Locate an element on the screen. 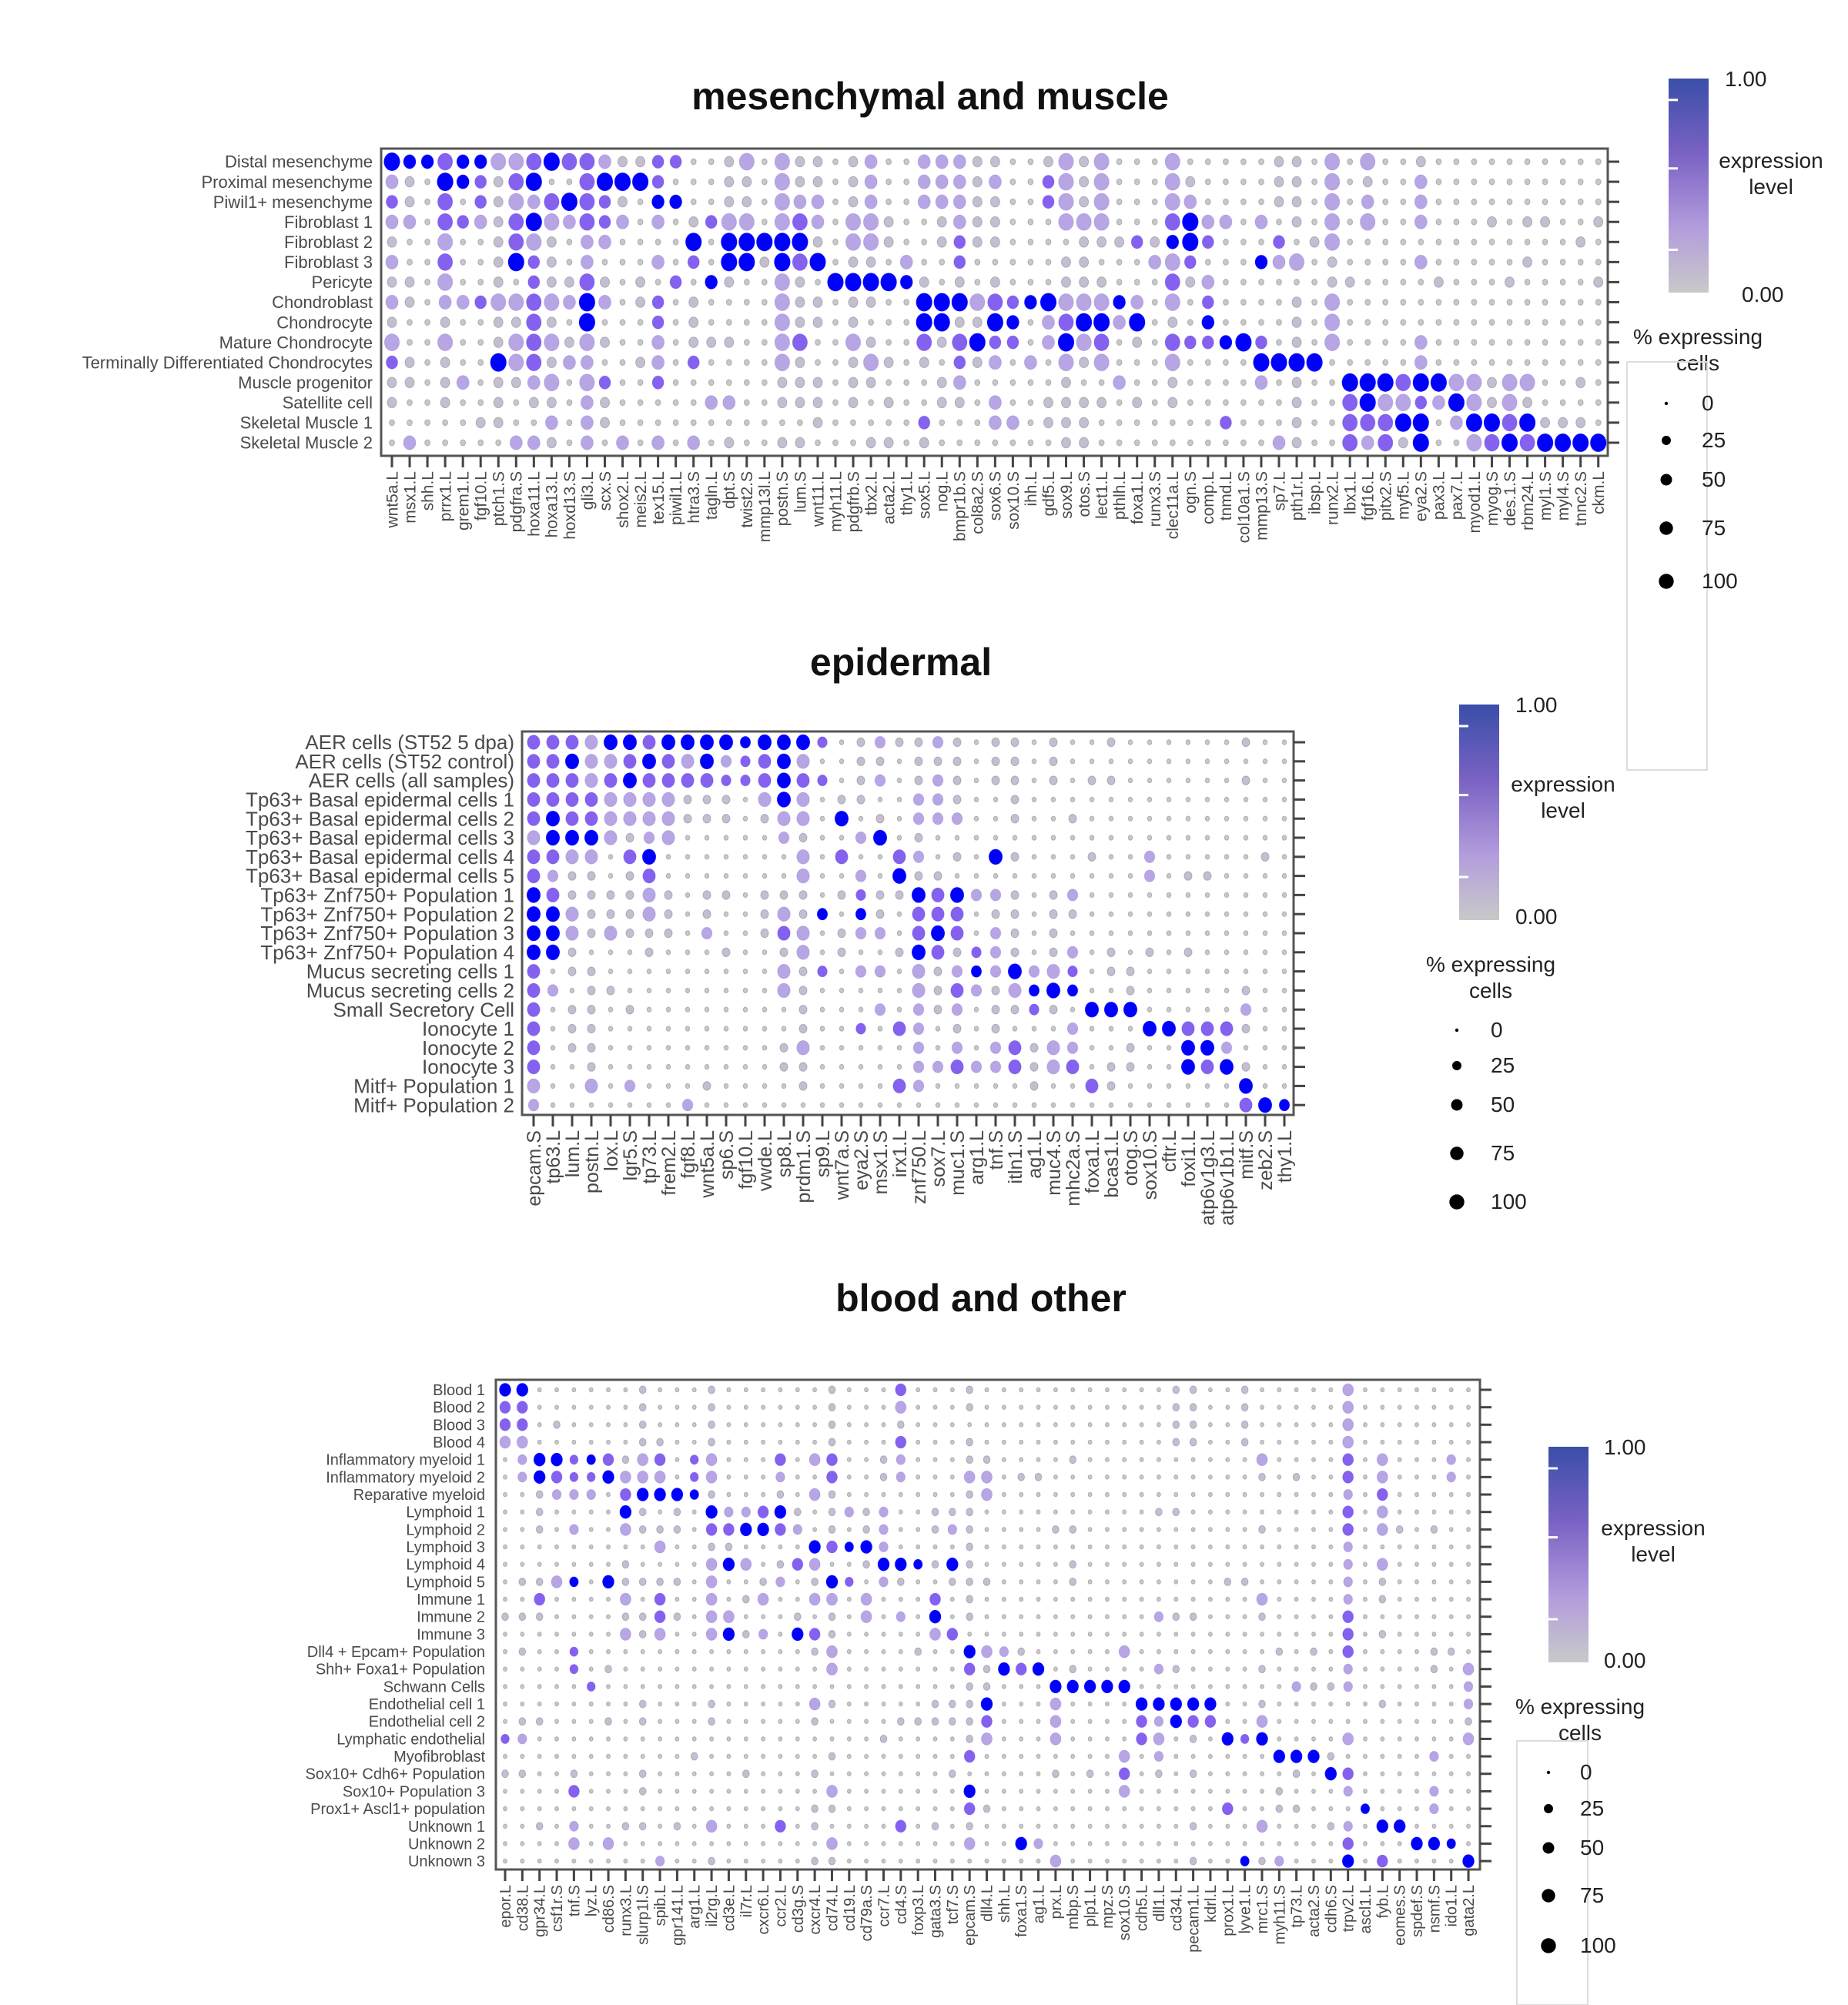 This screenshot has height=2005, width=1848. dot-twist2.S-0 is located at coordinates (746, 161).